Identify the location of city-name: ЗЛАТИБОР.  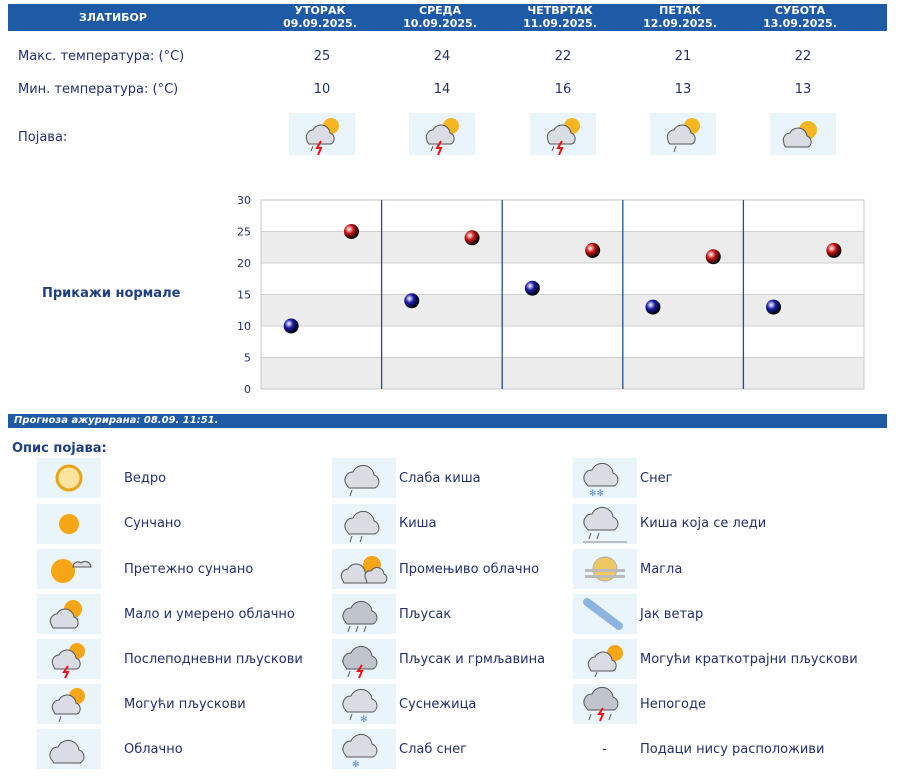
(113, 17).